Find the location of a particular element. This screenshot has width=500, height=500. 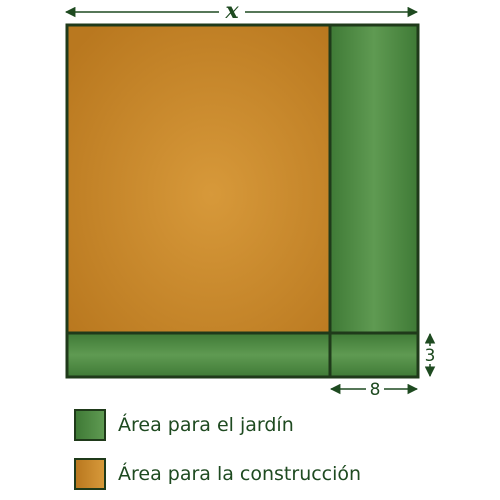

garden-strip-right is located at coordinates (374, 179).